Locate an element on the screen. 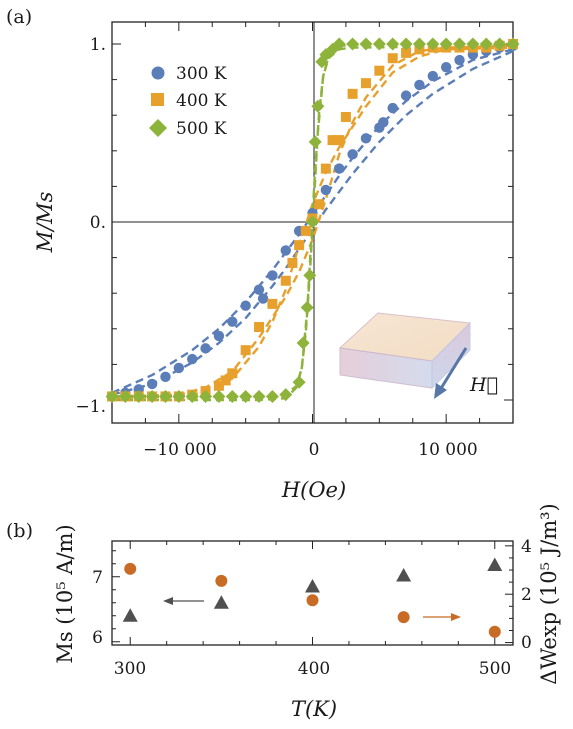 Image resolution: width=573 pixels, height=729 pixels. a-ytick-label-0: −1. is located at coordinates (91, 407).